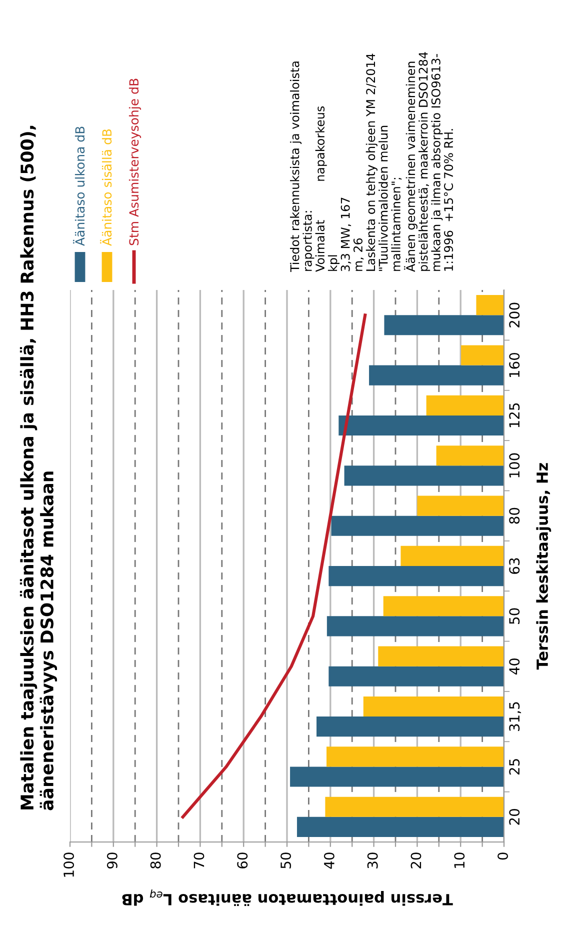  What do you see at coordinates (503, 856) in the screenshot?
I see `x-tick-label: 0` at bounding box center [503, 856].